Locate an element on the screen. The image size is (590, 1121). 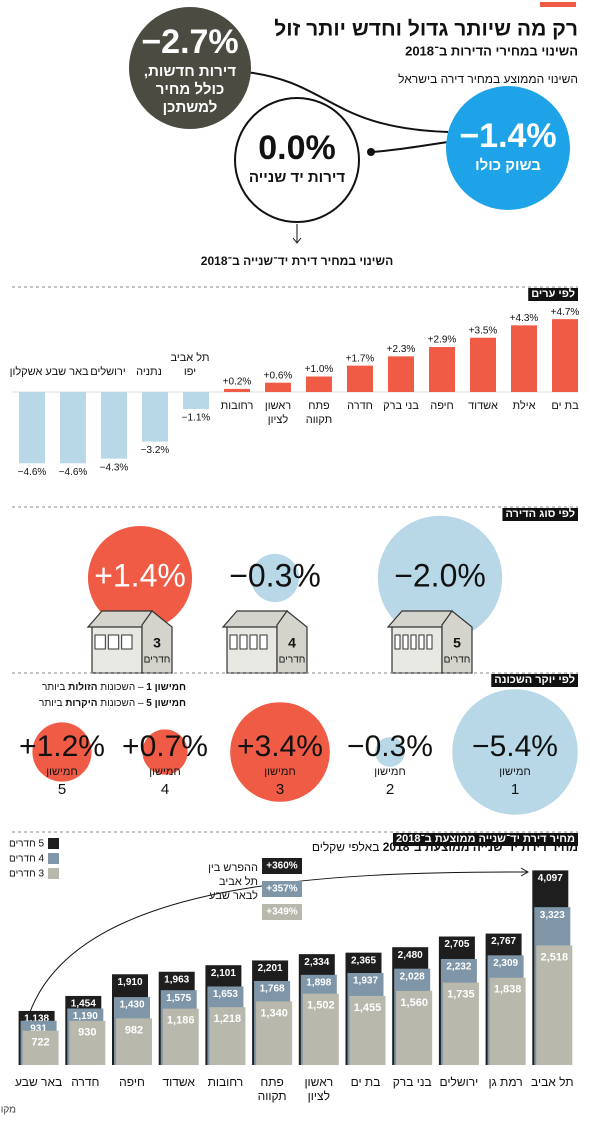
annotation-text: ההפרש בין is located at coordinates (233, 868).